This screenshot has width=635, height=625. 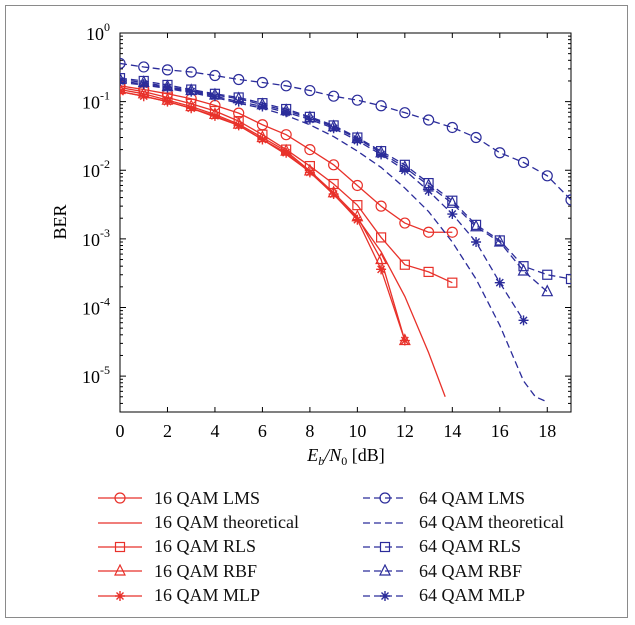 What do you see at coordinates (462, 547) in the screenshot?
I see `legend-item-64-qam-rls: 64 QAM RLS` at bounding box center [462, 547].